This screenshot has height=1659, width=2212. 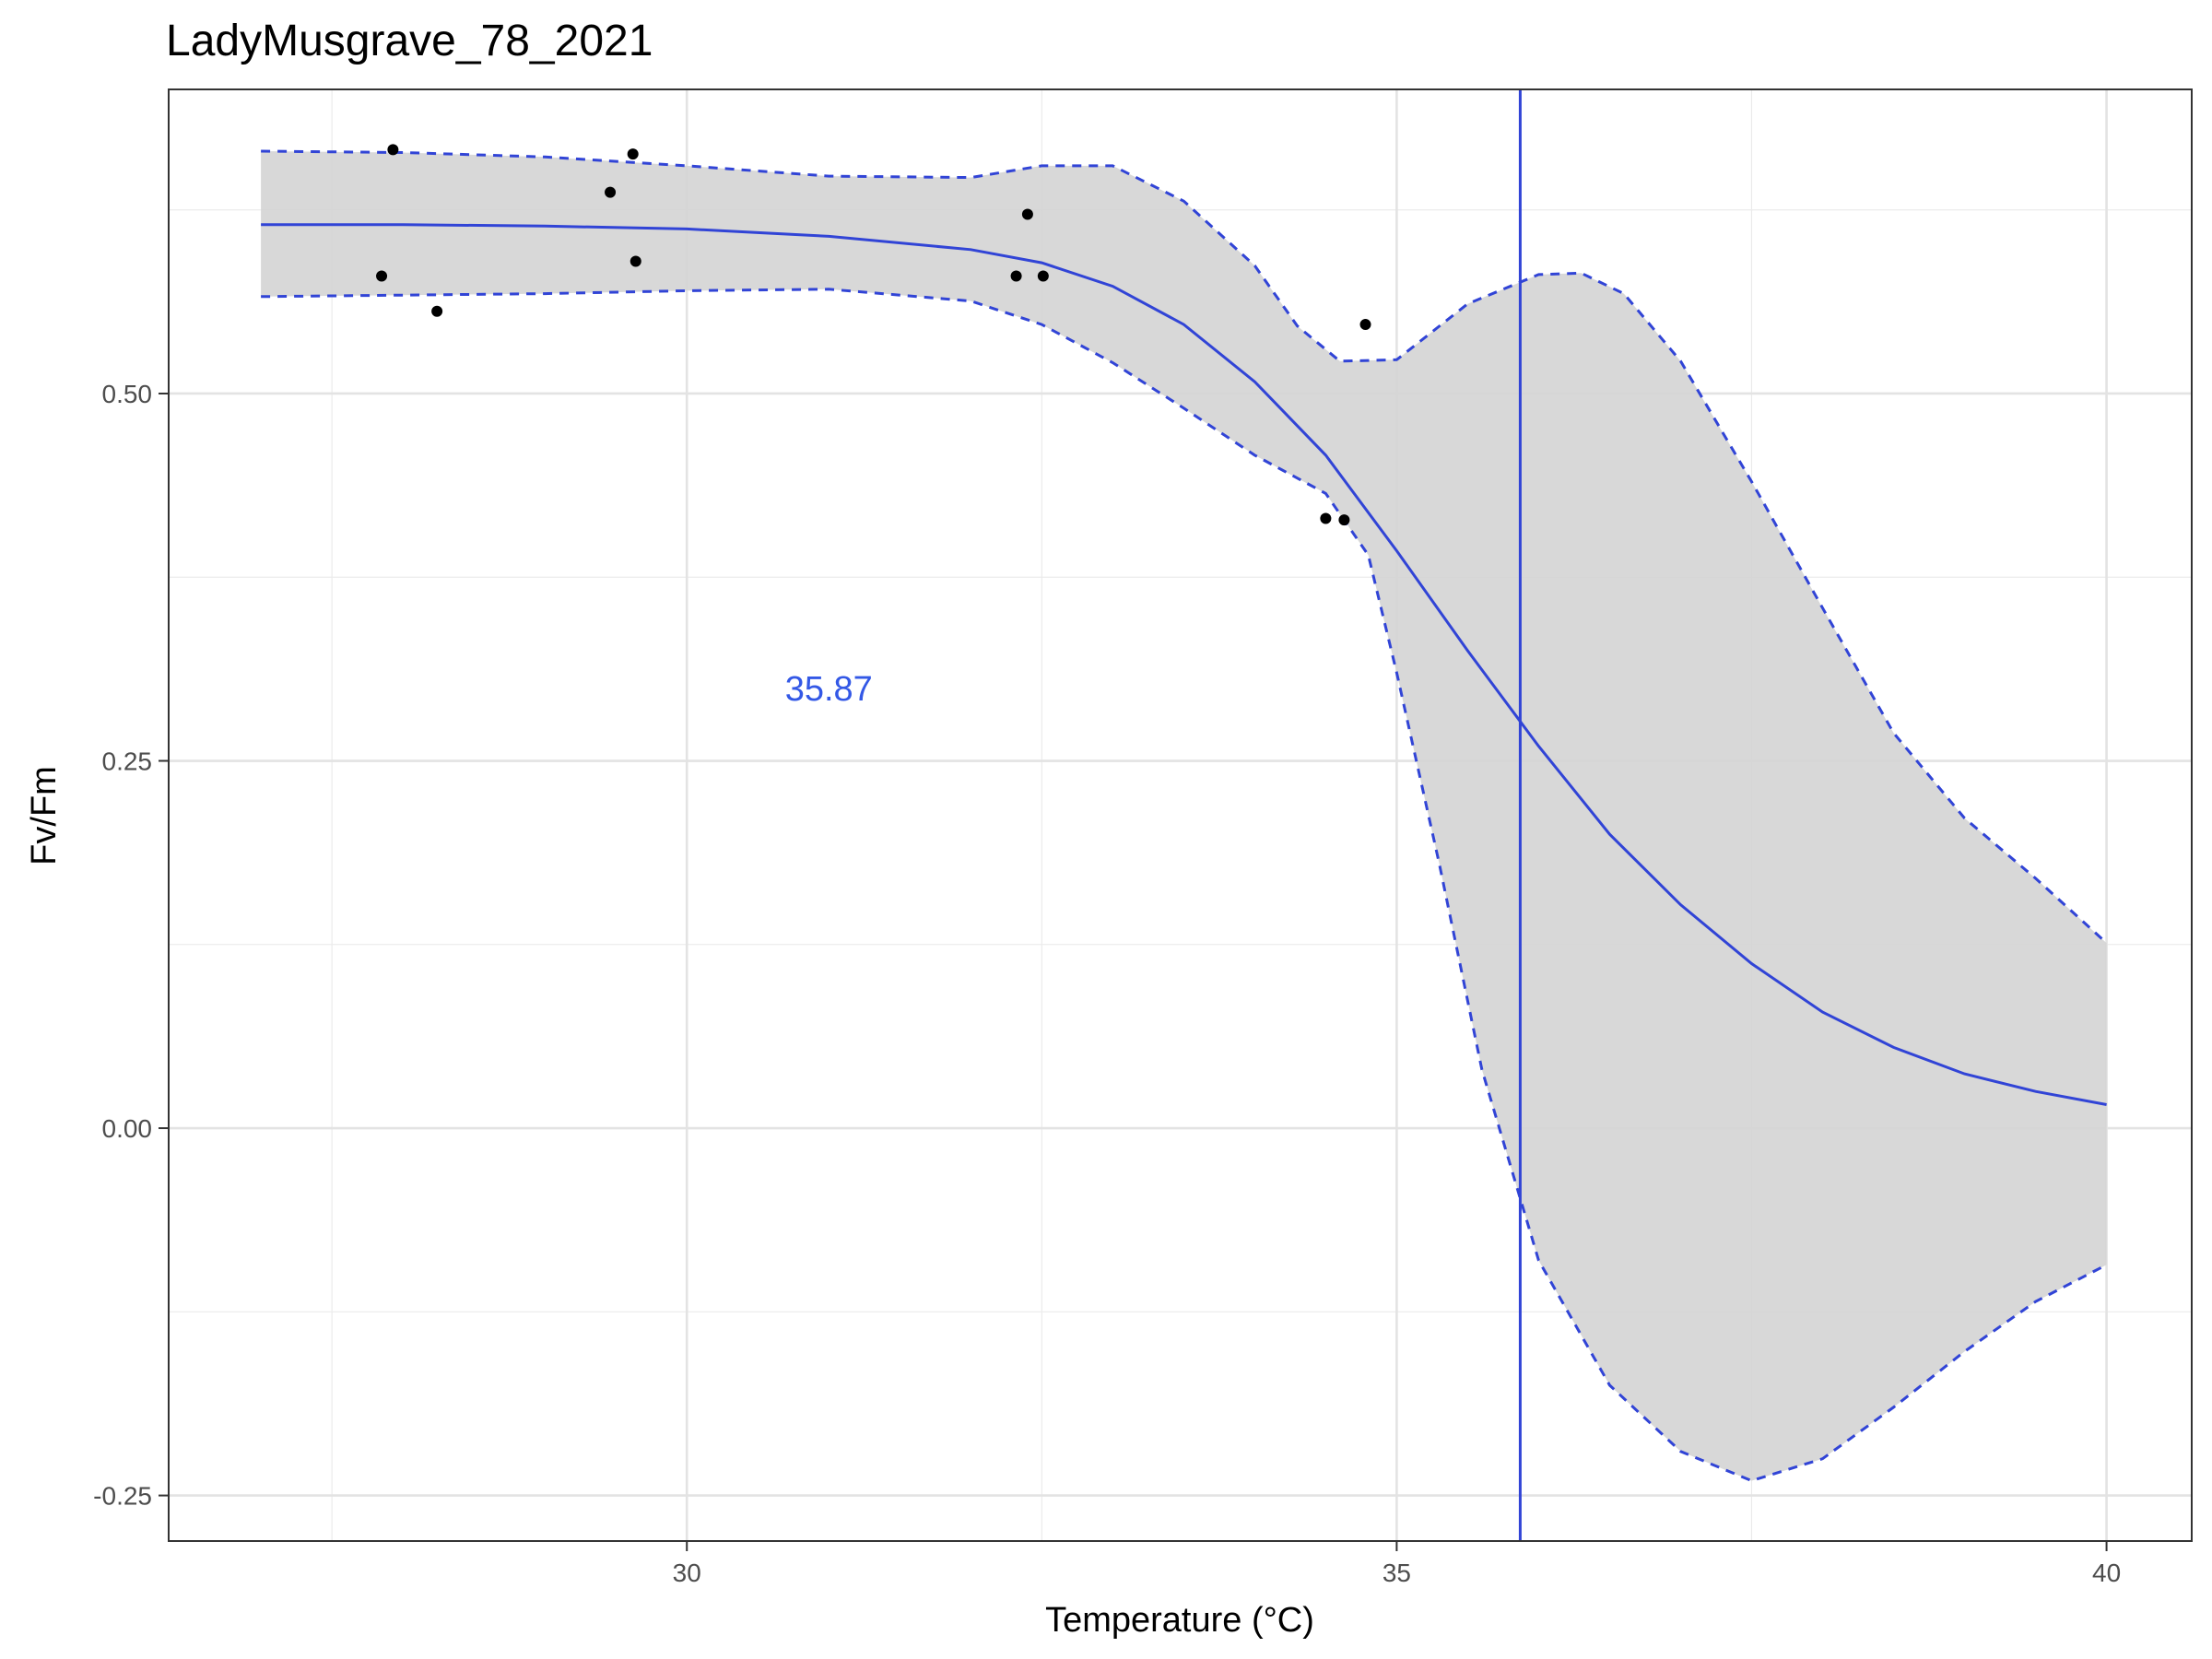 What do you see at coordinates (409, 41) in the screenshot?
I see `chart-title: LadyMusgrave_78_2021` at bounding box center [409, 41].